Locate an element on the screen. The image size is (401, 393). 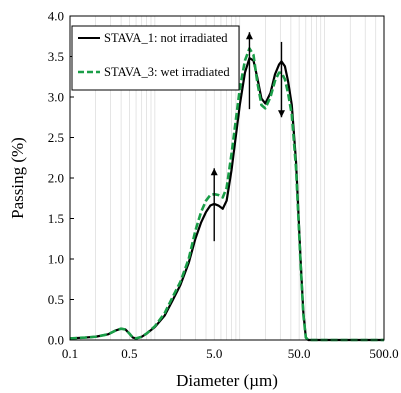
y-tick-label: 3.0 is located at coordinates (56, 97).